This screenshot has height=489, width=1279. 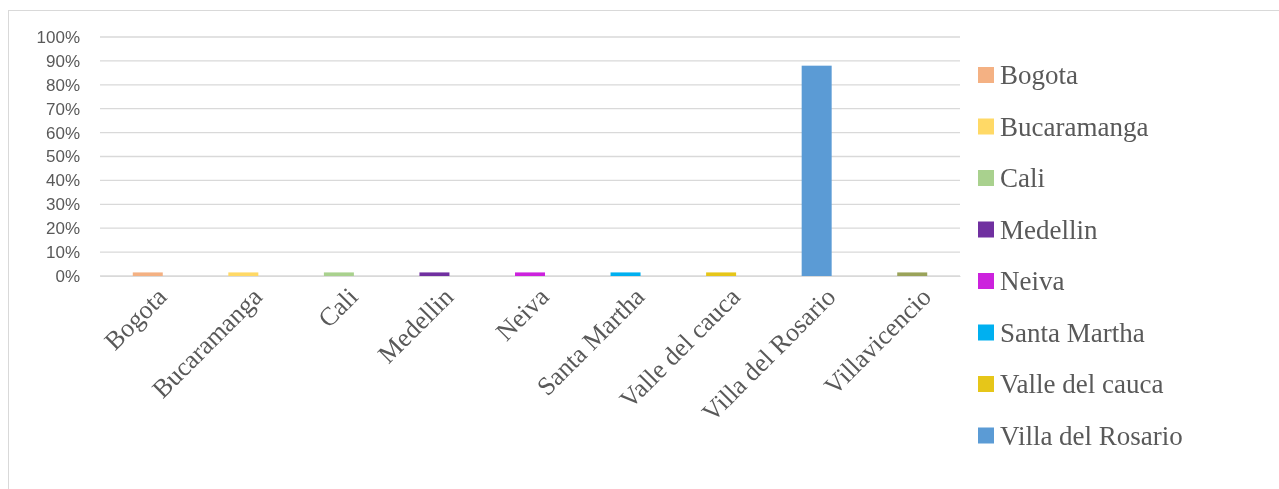 What do you see at coordinates (62, 85) in the screenshot?
I see `y-tick-label: 80%` at bounding box center [62, 85].